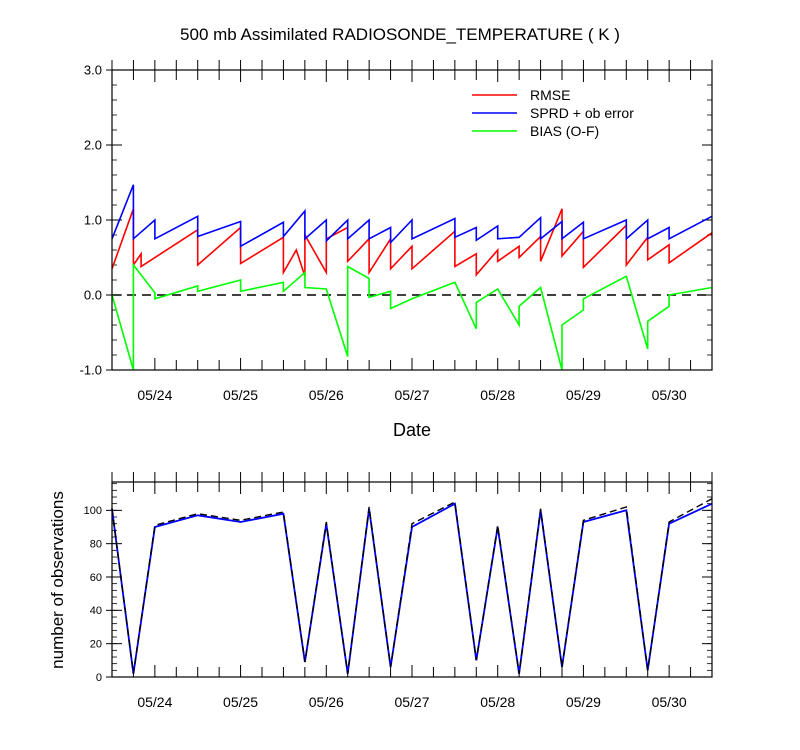 The height and width of the screenshot is (750, 800). What do you see at coordinates (582, 113) in the screenshot?
I see `legend-label: SPRD + ob error` at bounding box center [582, 113].